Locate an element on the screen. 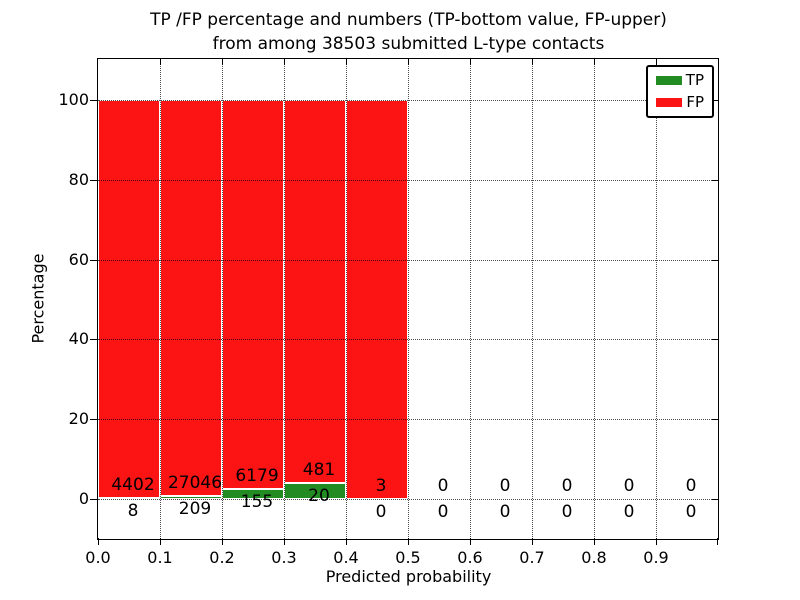 The height and width of the screenshot is (600, 800). x-tick-label: 0.9 is located at coordinates (656, 557).